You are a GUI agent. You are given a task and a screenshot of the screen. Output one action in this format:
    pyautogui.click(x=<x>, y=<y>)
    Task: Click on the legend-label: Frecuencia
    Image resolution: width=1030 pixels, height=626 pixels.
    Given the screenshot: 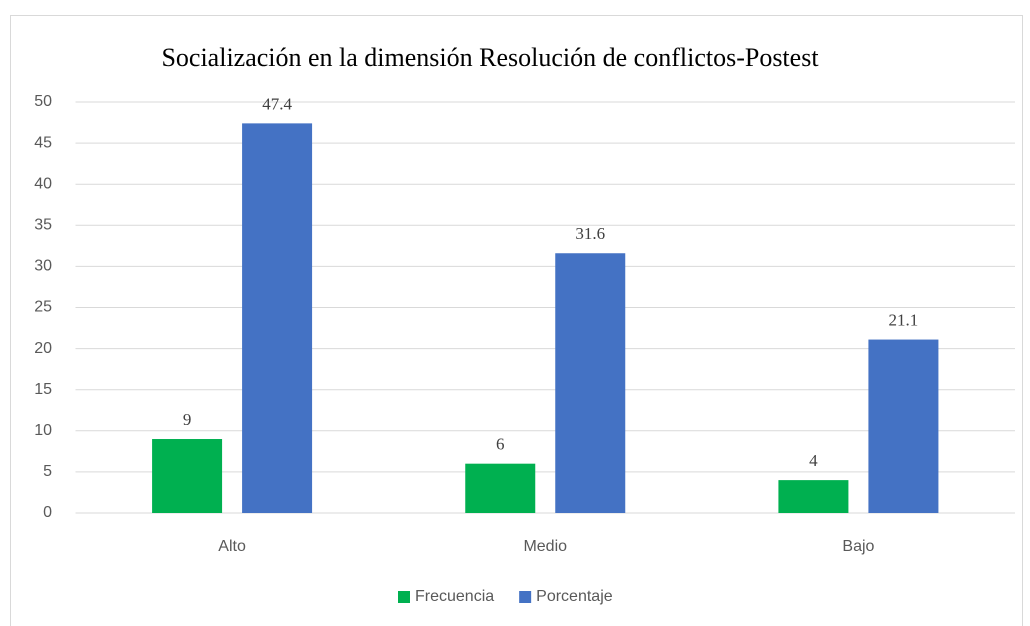 What is the action you would take?
    pyautogui.click(x=454, y=596)
    